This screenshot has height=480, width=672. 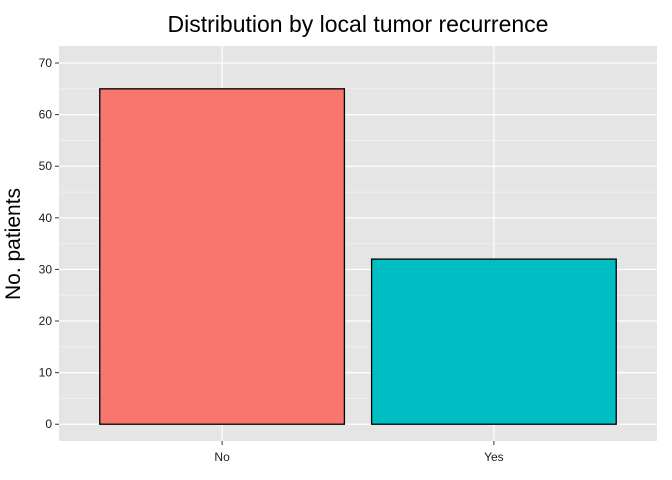 What do you see at coordinates (46, 115) in the screenshot?
I see `y-tick-label: 60` at bounding box center [46, 115].